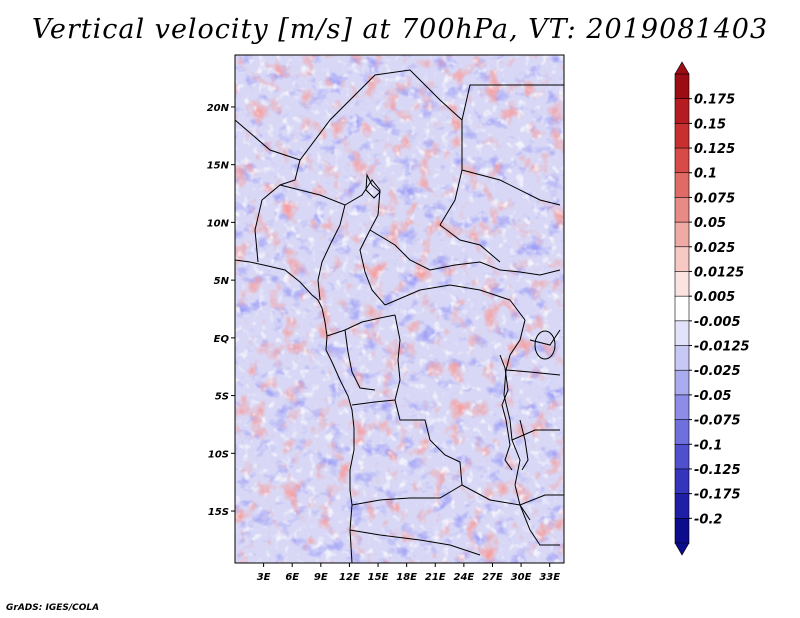  Describe the element at coordinates (218, 454) in the screenshot. I see `lat-tick-label: 10S` at that location.